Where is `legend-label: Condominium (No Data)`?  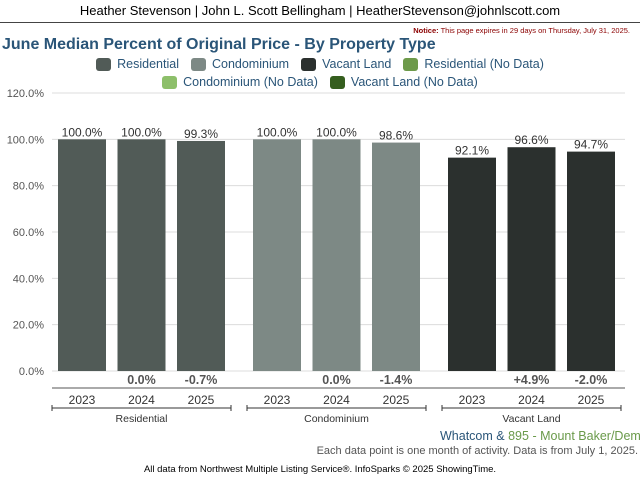 legend-label: Condominium (No Data) is located at coordinates (250, 82).